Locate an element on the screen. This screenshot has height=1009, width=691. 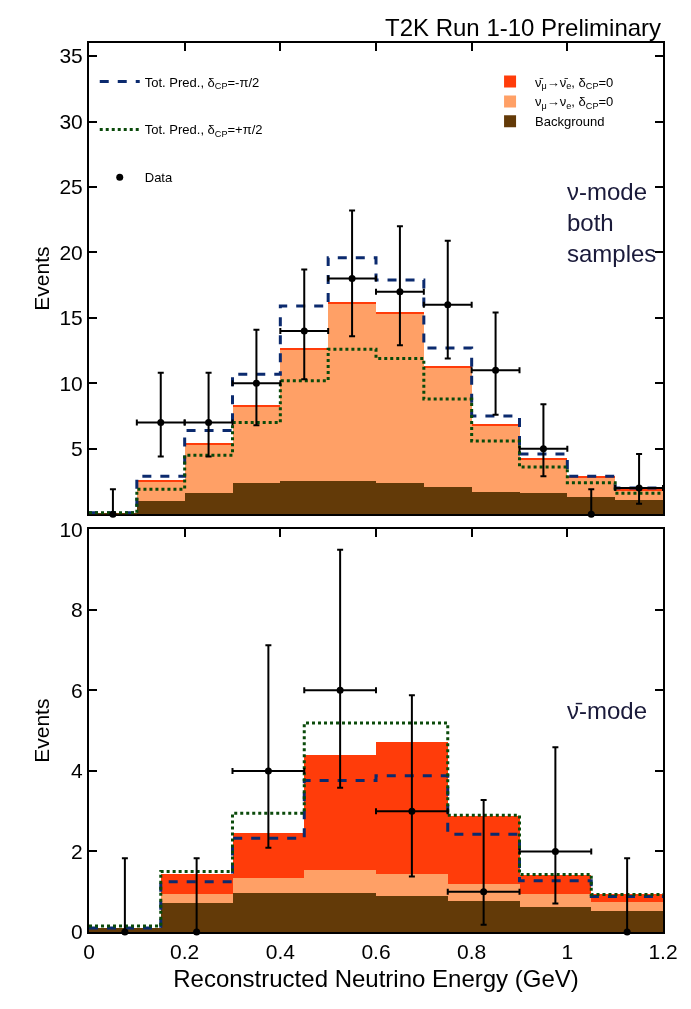
y-tick-label: 30 is located at coordinates (71, 121).